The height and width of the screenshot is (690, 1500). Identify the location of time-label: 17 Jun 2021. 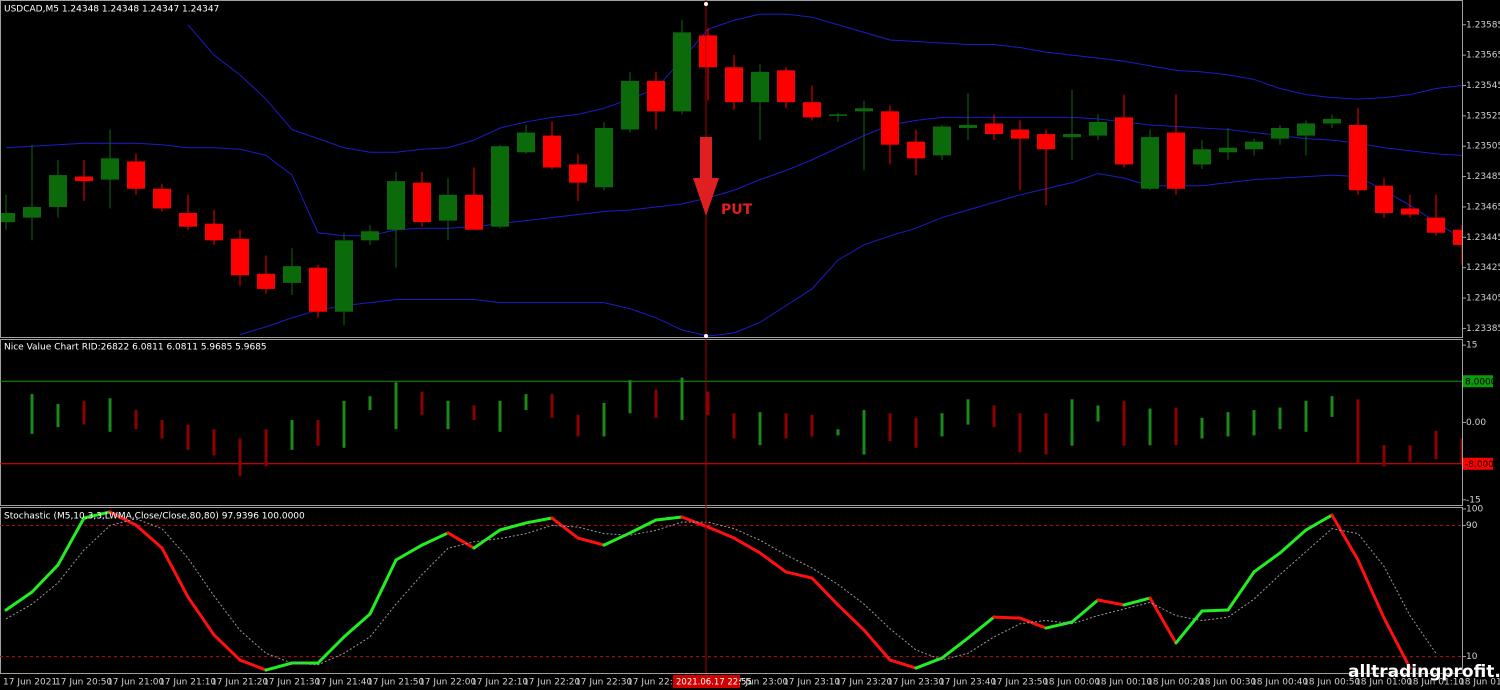
(30, 683).